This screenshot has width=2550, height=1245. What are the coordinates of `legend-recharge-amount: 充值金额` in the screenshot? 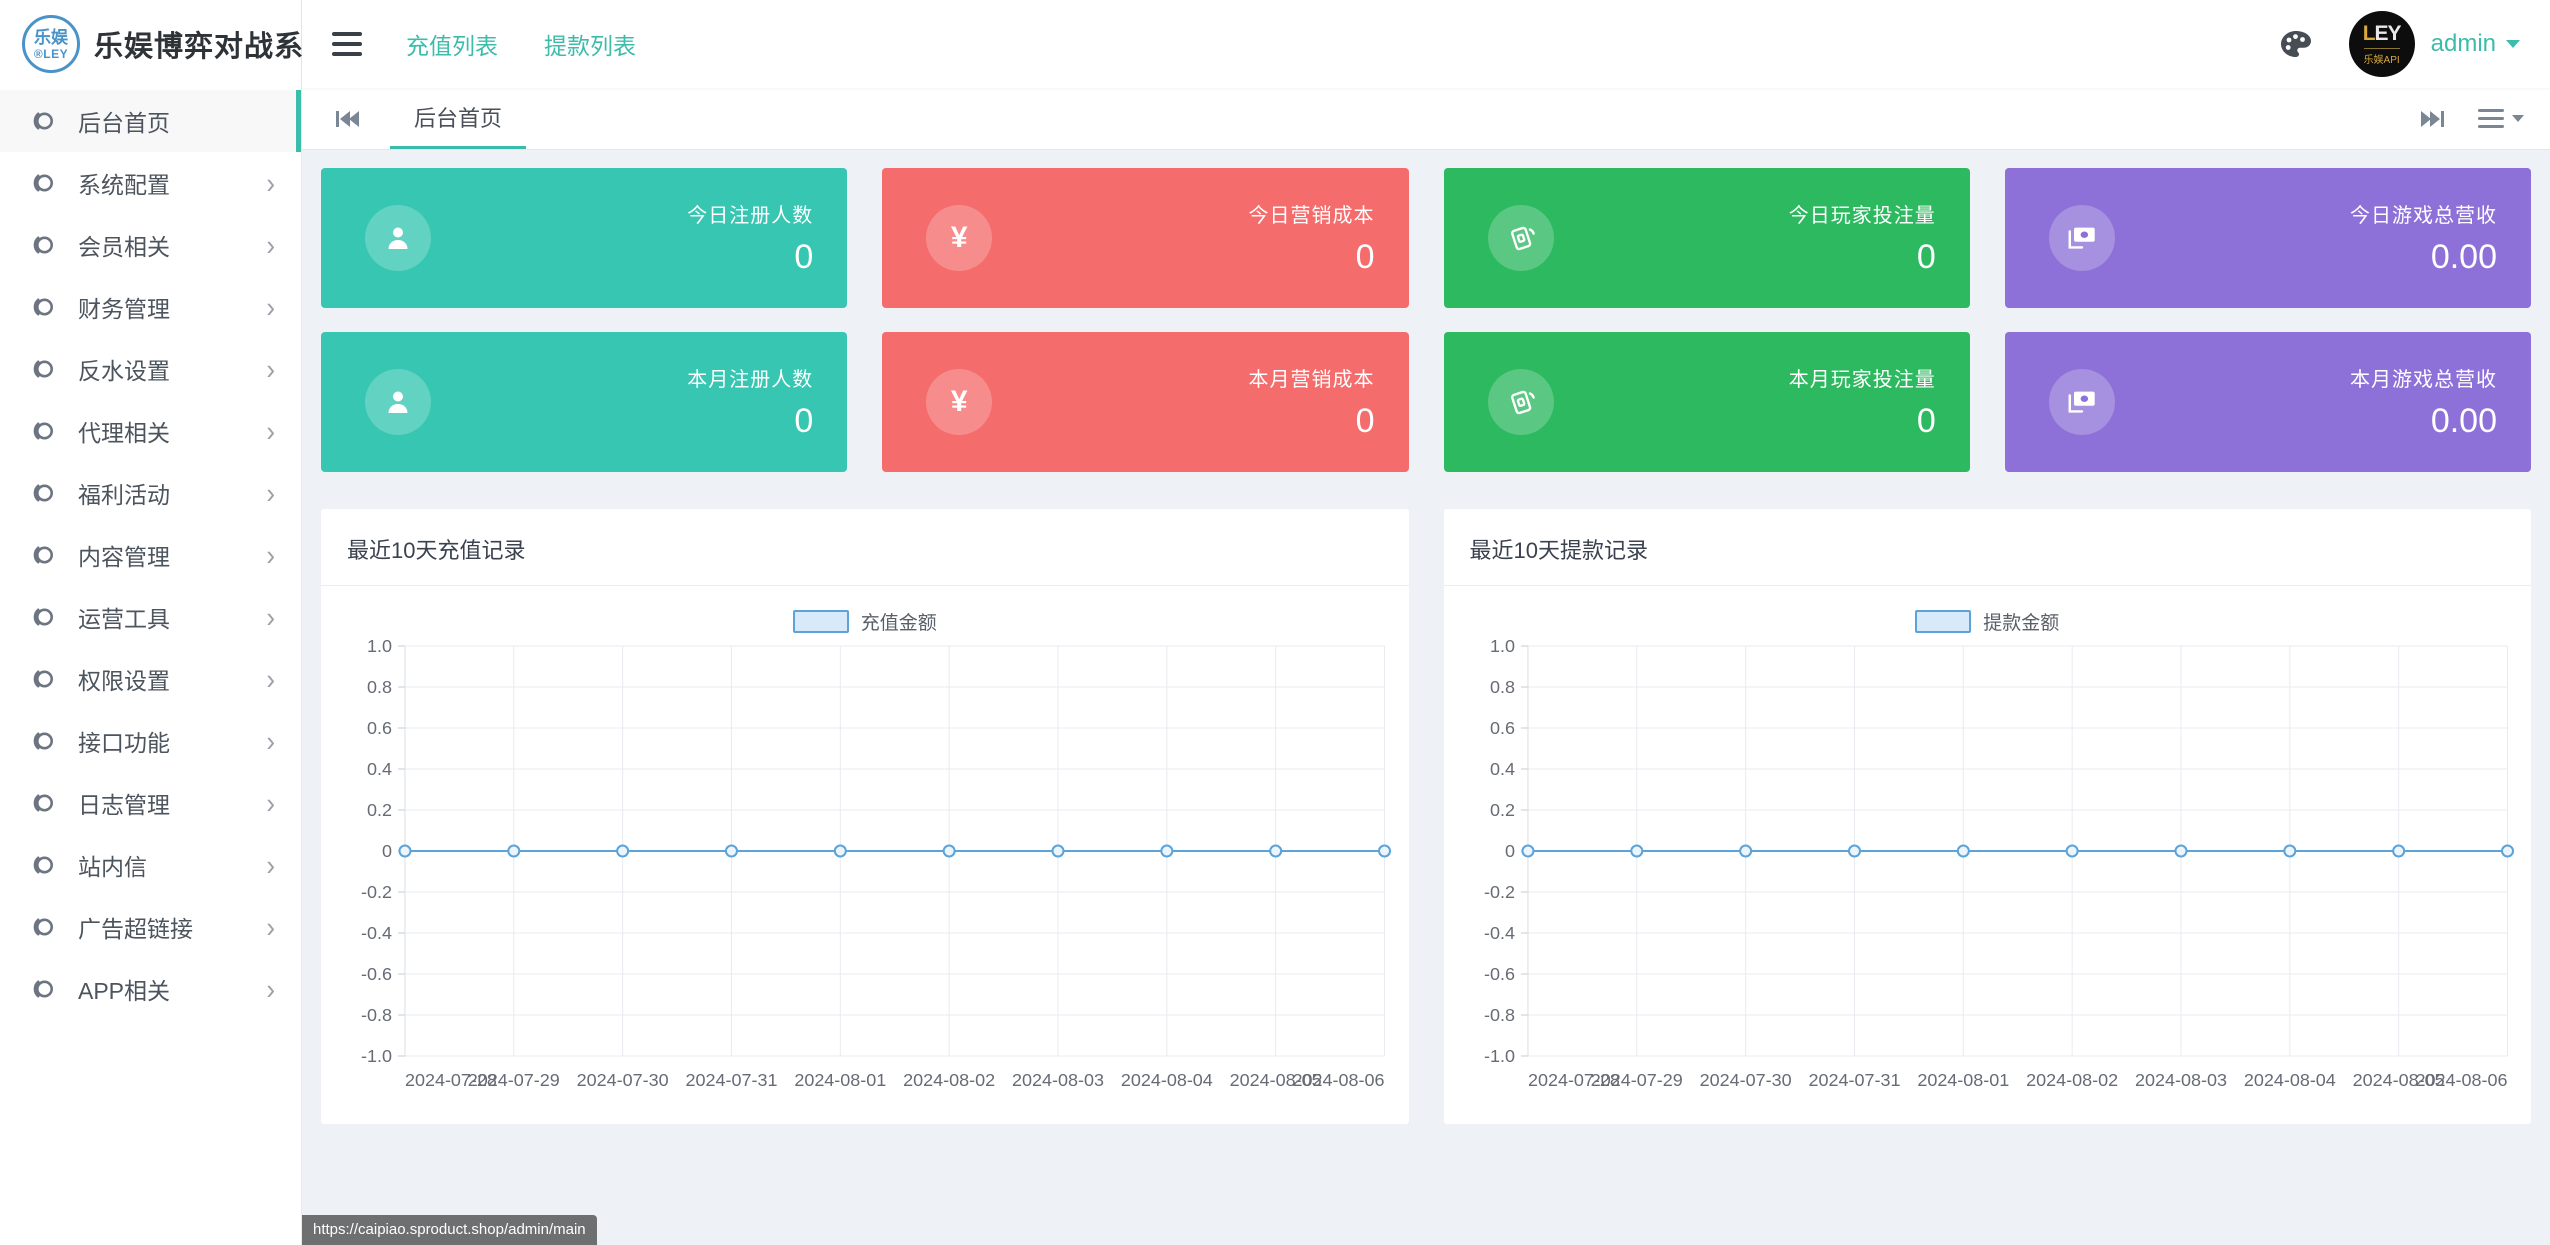 It's located at (865, 621).